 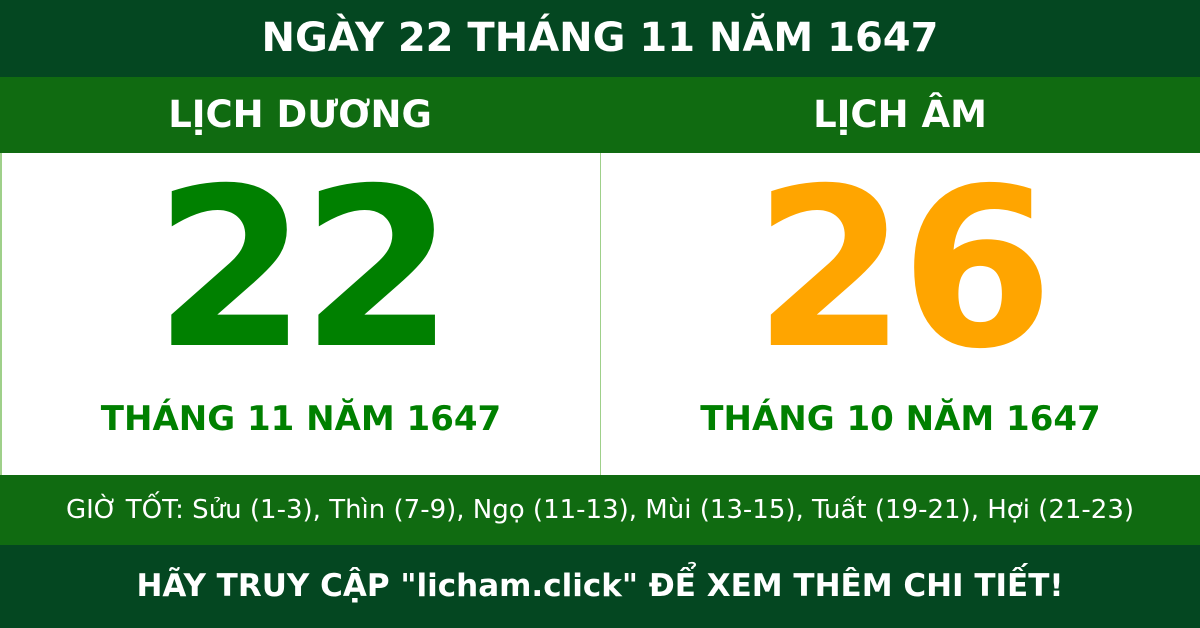 What do you see at coordinates (600, 38) in the screenshot?
I see `page-title: NGÀY 22 THÁNG 11 NĂM 1647` at bounding box center [600, 38].